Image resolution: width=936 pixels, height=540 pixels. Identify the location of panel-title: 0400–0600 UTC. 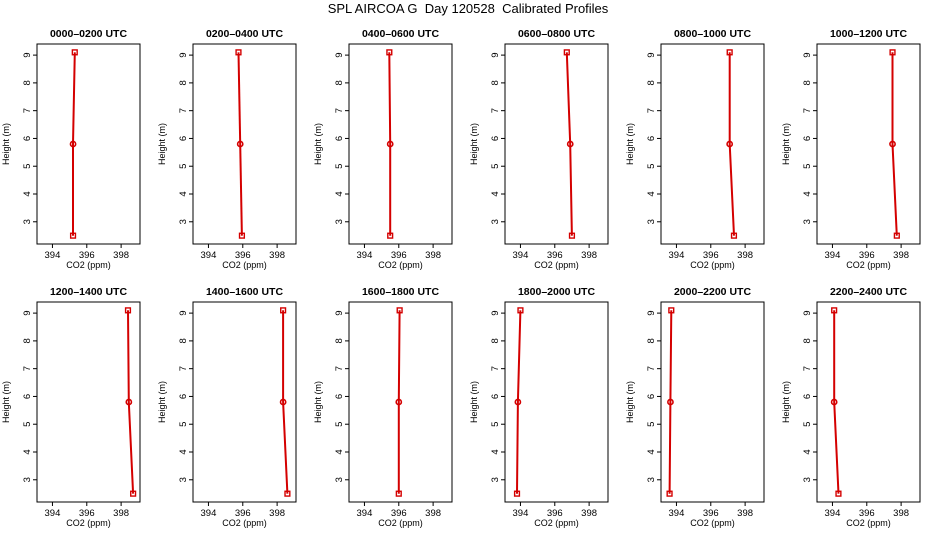
(400, 34).